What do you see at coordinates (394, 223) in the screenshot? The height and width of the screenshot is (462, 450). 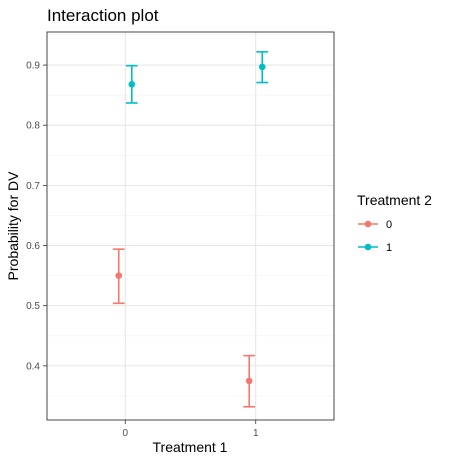 I see `legend: Treatment 2 0 1` at bounding box center [394, 223].